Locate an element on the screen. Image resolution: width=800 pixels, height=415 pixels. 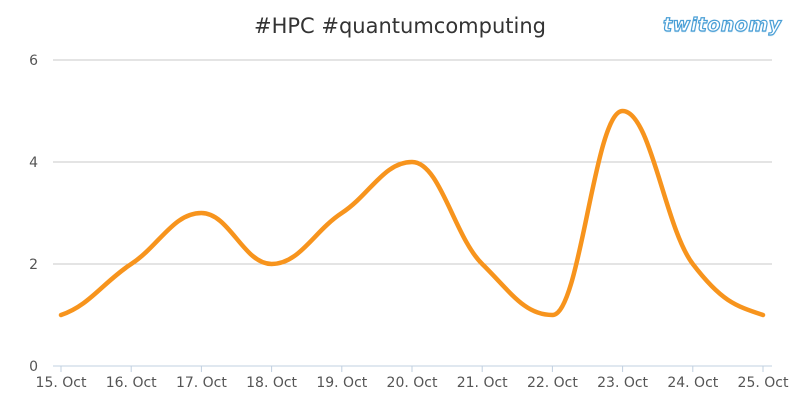
x-tick-label: 20. Oct is located at coordinates (412, 383).